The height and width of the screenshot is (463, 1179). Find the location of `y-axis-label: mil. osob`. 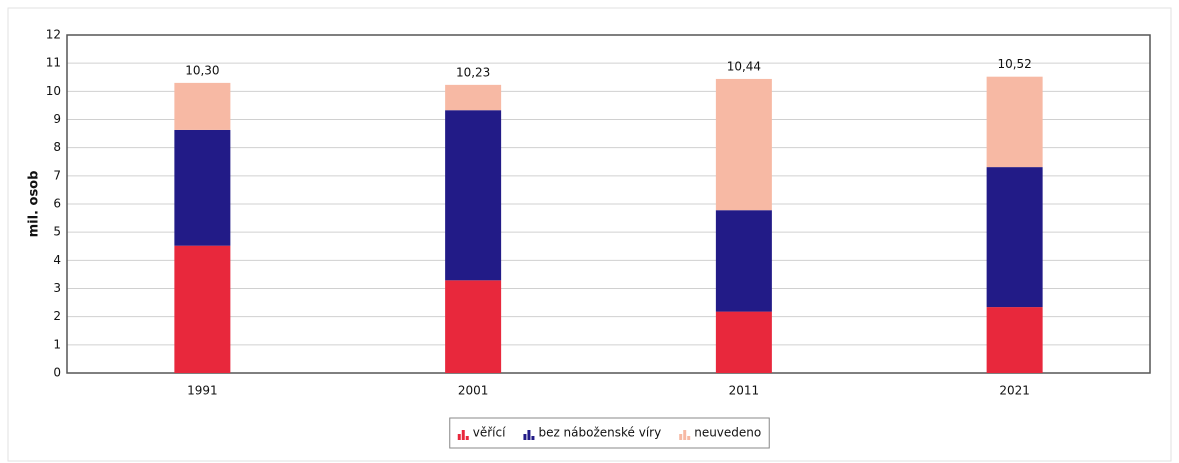

y-axis-label: mil. osob is located at coordinates (34, 204).